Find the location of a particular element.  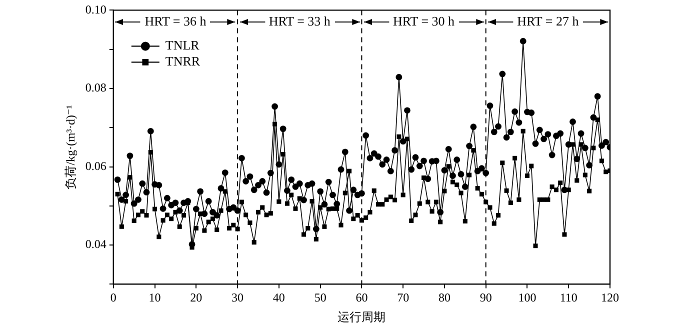

y-tick-label: 0.08 is located at coordinates (95, 87).